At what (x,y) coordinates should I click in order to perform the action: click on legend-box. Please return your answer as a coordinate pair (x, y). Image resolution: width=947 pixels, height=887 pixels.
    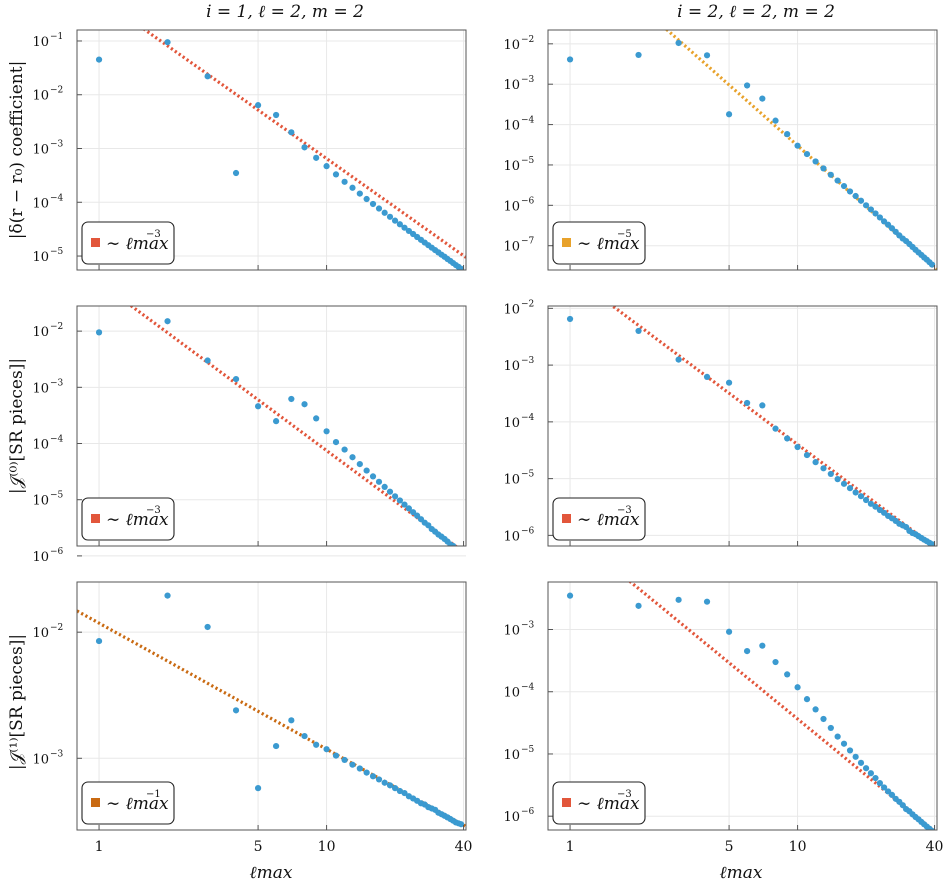
    Looking at the image, I should click on (599, 519).